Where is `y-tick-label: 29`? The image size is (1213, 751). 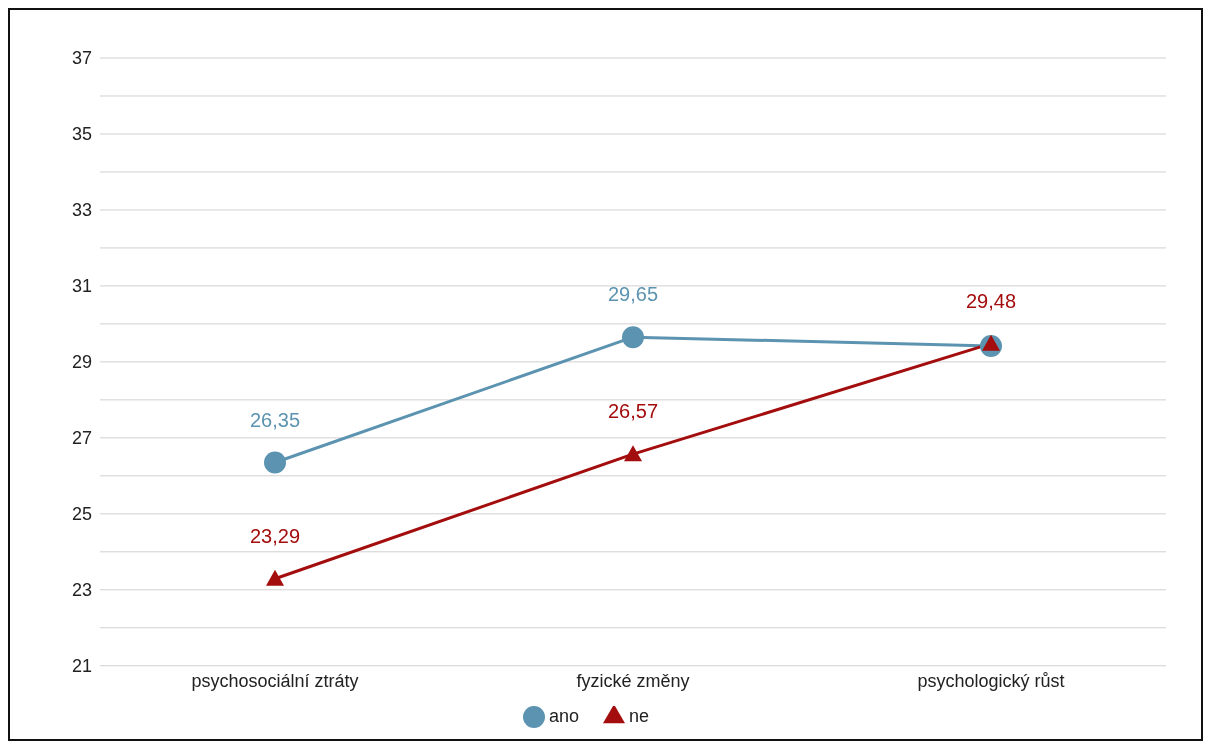 y-tick-label: 29 is located at coordinates (81, 362).